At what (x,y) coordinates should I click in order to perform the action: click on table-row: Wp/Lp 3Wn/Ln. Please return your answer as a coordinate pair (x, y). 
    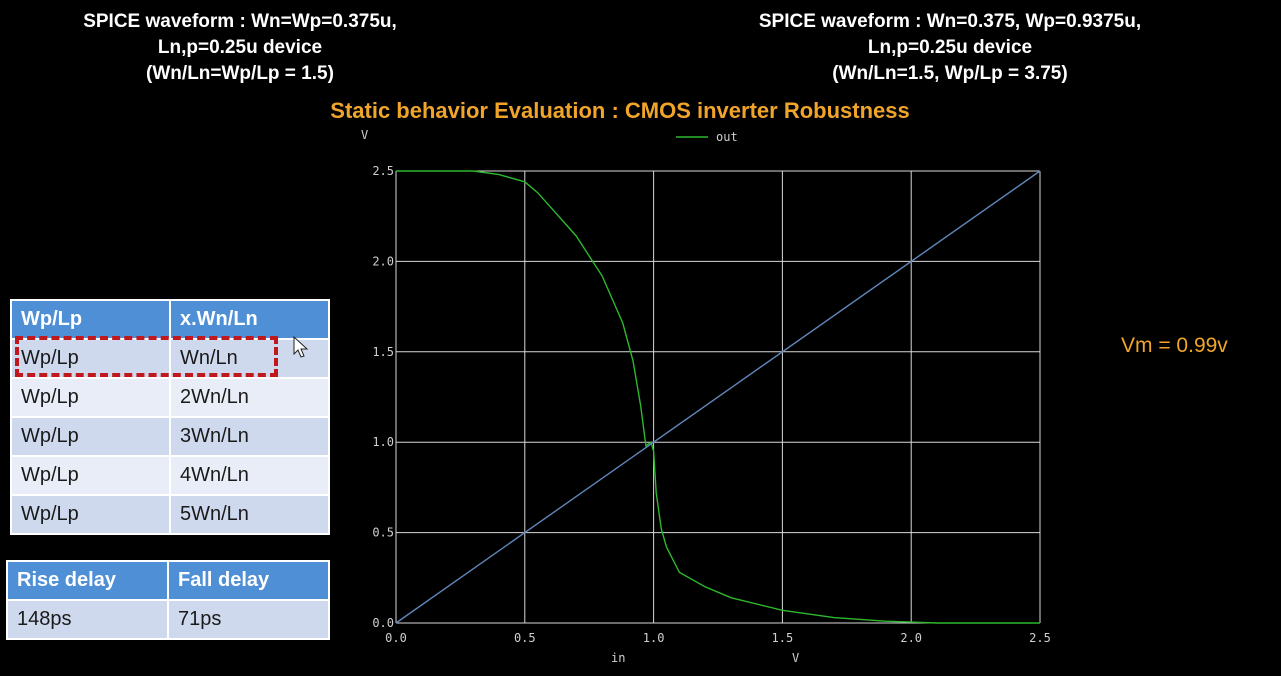
    Looking at the image, I should click on (170, 436).